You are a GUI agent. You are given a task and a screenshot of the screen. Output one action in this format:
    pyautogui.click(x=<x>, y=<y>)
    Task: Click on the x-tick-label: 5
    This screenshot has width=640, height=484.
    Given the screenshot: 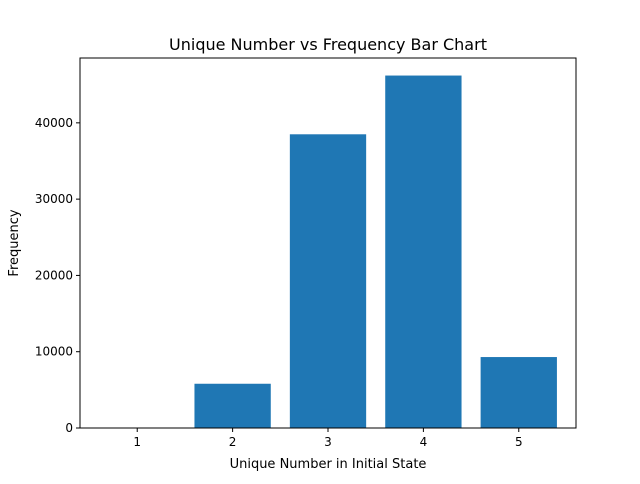 What is the action you would take?
    pyautogui.click(x=519, y=442)
    